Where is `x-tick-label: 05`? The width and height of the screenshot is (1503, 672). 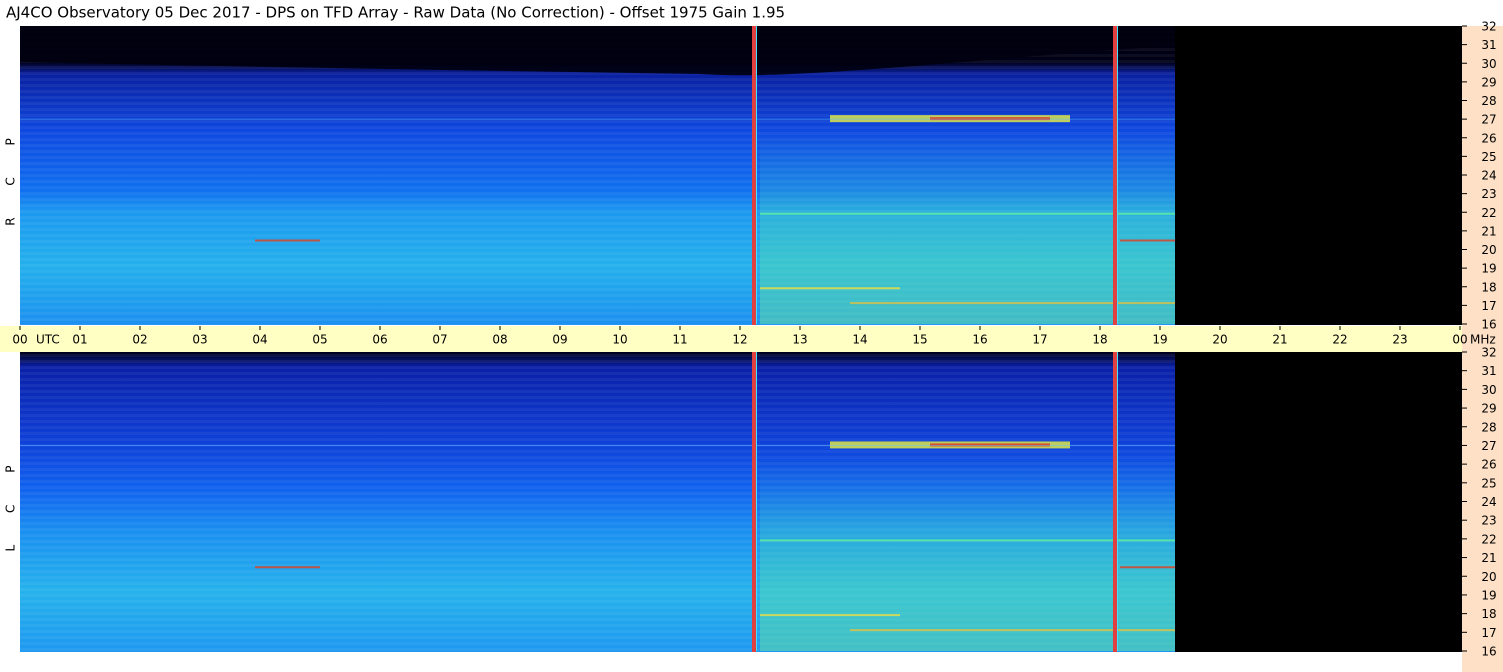 x-tick-label: 05 is located at coordinates (319, 340).